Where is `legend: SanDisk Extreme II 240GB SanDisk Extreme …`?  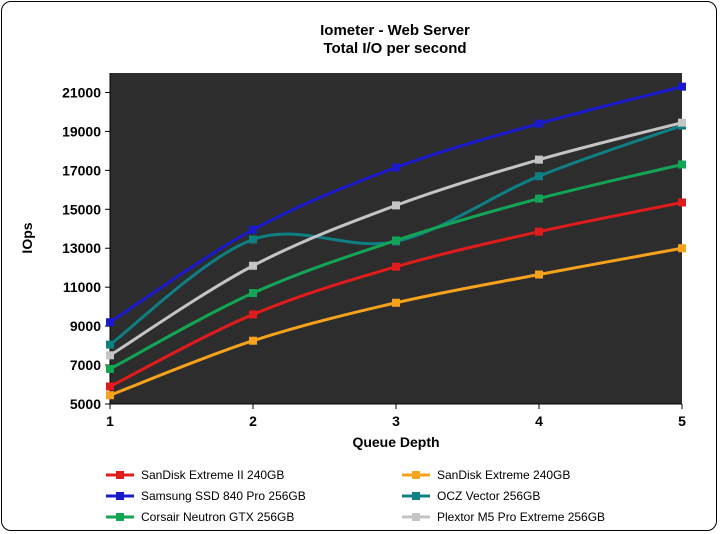
legend: SanDisk Extreme II 240GB SanDisk Extreme … is located at coordinates (355, 496).